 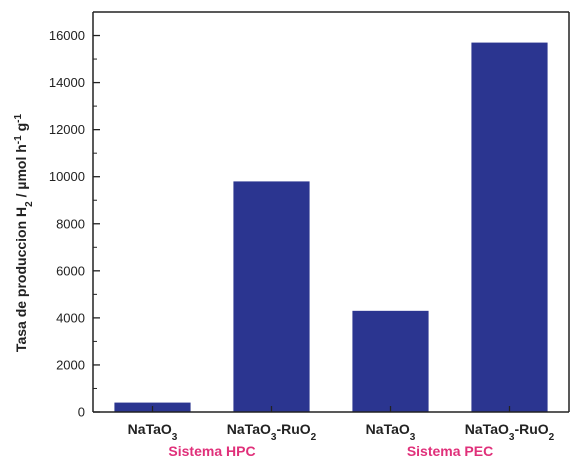 What do you see at coordinates (81, 412) in the screenshot?
I see `y-tick-label: 0` at bounding box center [81, 412].